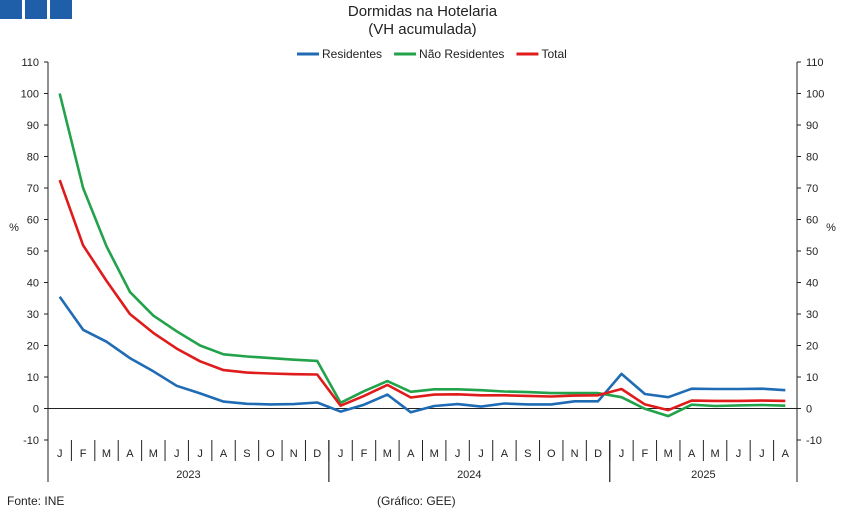  What do you see at coordinates (812, 189) in the screenshot?
I see `y-tick-label-right: 70` at bounding box center [812, 189].